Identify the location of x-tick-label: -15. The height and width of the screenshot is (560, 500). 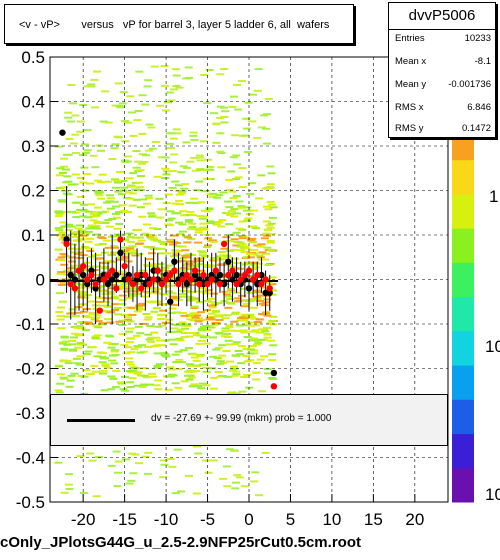
(124, 519).